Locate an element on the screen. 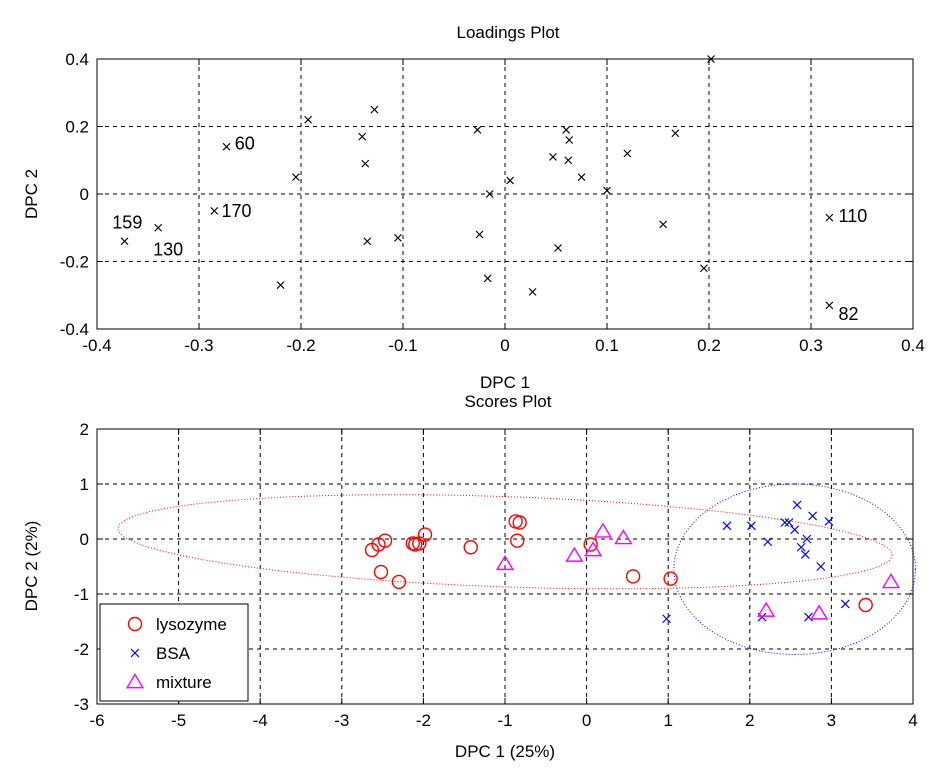  legend-label: mixture is located at coordinates (184, 682).